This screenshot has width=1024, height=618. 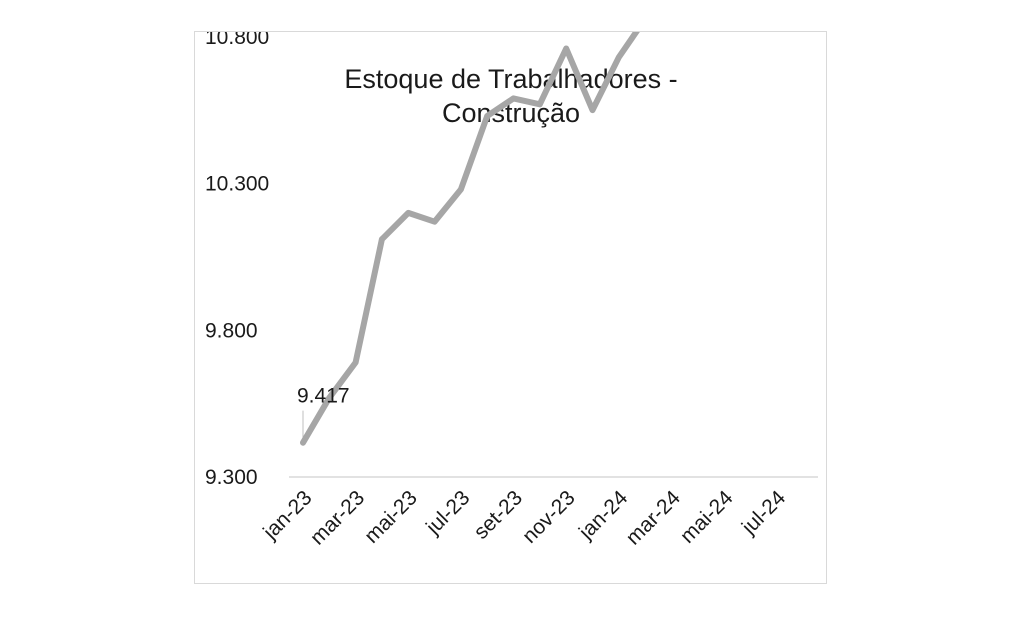 I want to click on x-tick-label: mar-24, so click(x=654, y=518).